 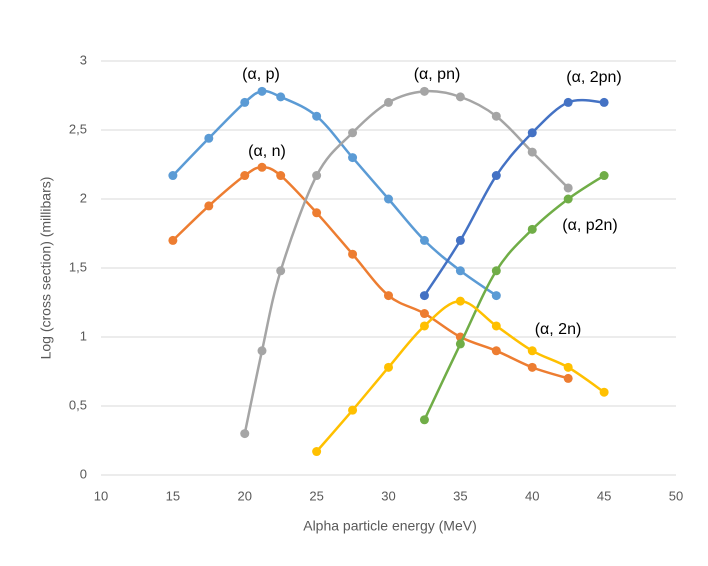 I want to click on y-tick-label: 0,5, so click(x=78, y=404).